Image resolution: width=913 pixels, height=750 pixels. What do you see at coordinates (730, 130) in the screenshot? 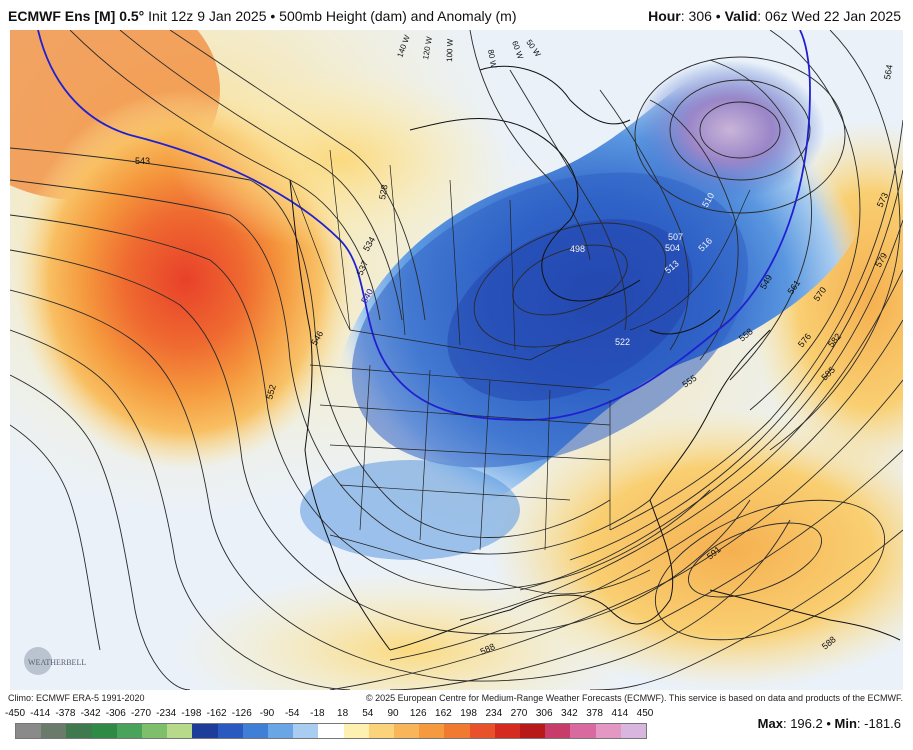
I see `upper-low` at bounding box center [730, 130].